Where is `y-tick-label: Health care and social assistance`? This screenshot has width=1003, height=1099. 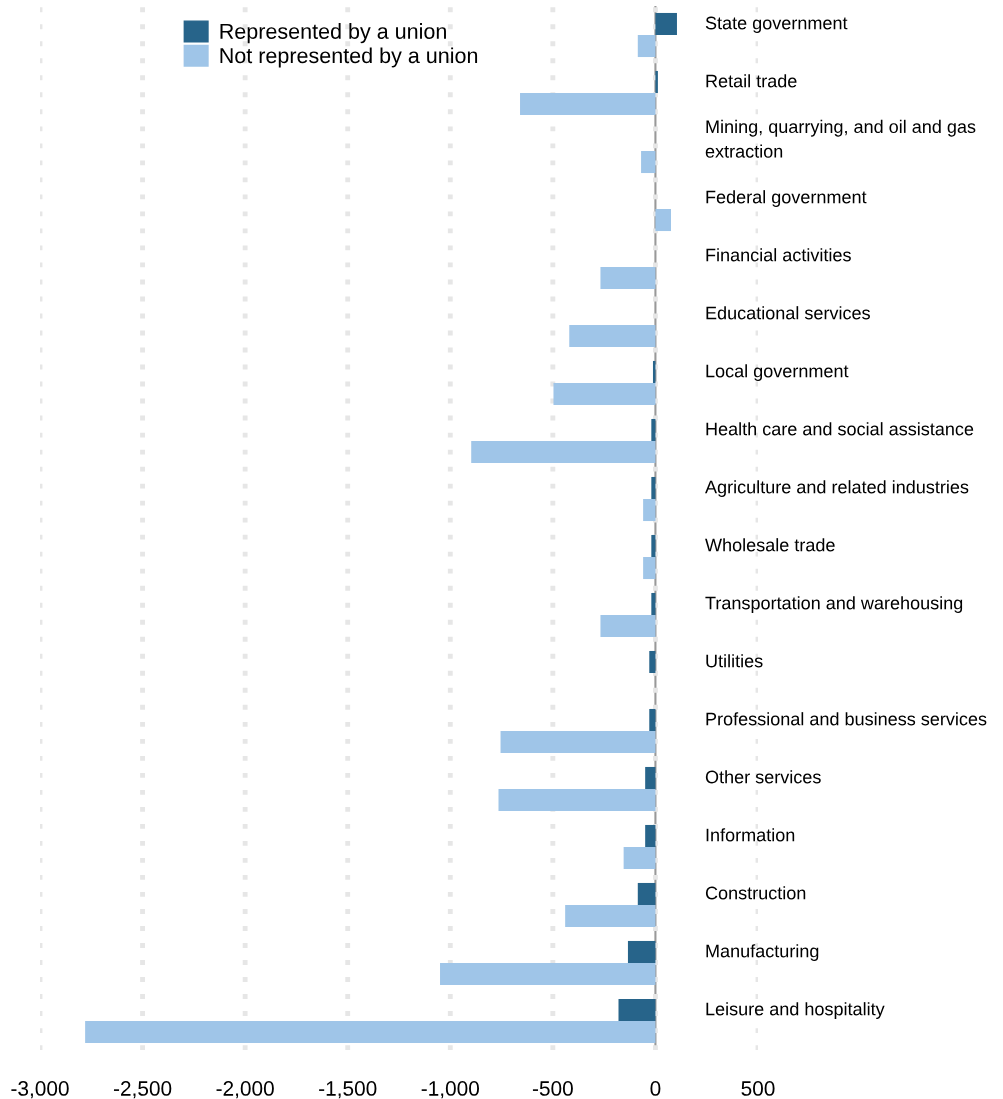
y-tick-label: Health care and social assistance is located at coordinates (840, 429).